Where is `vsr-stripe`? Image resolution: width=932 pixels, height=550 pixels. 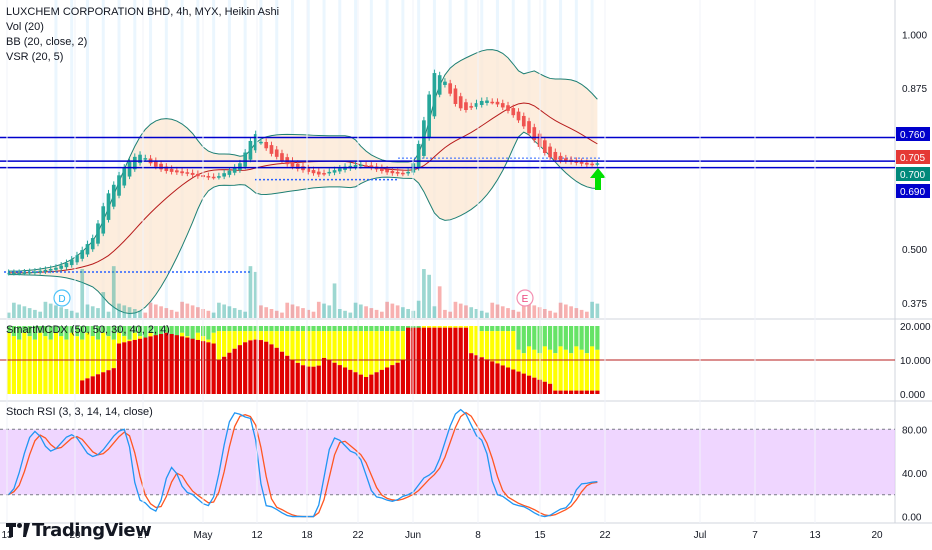
vsr-stripe is located at coordinates (103, 159).